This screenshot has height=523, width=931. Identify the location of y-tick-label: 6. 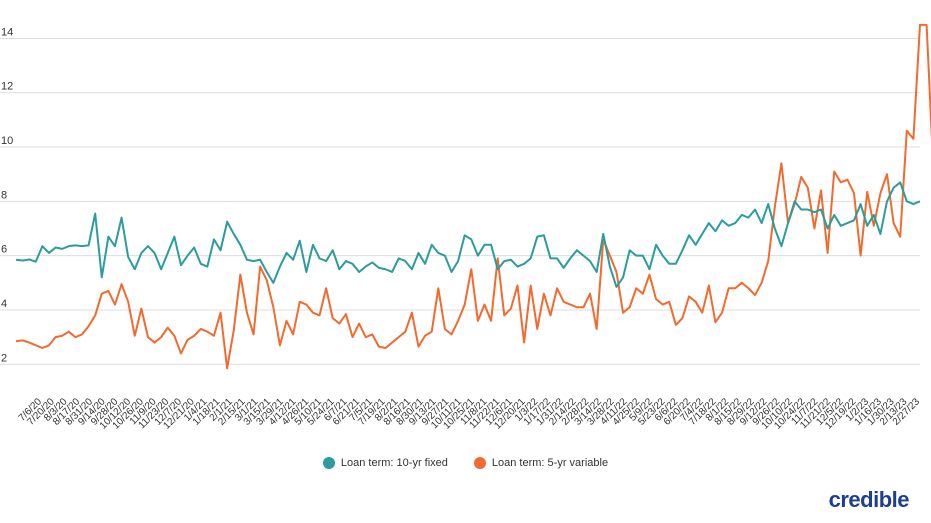
(4, 250).